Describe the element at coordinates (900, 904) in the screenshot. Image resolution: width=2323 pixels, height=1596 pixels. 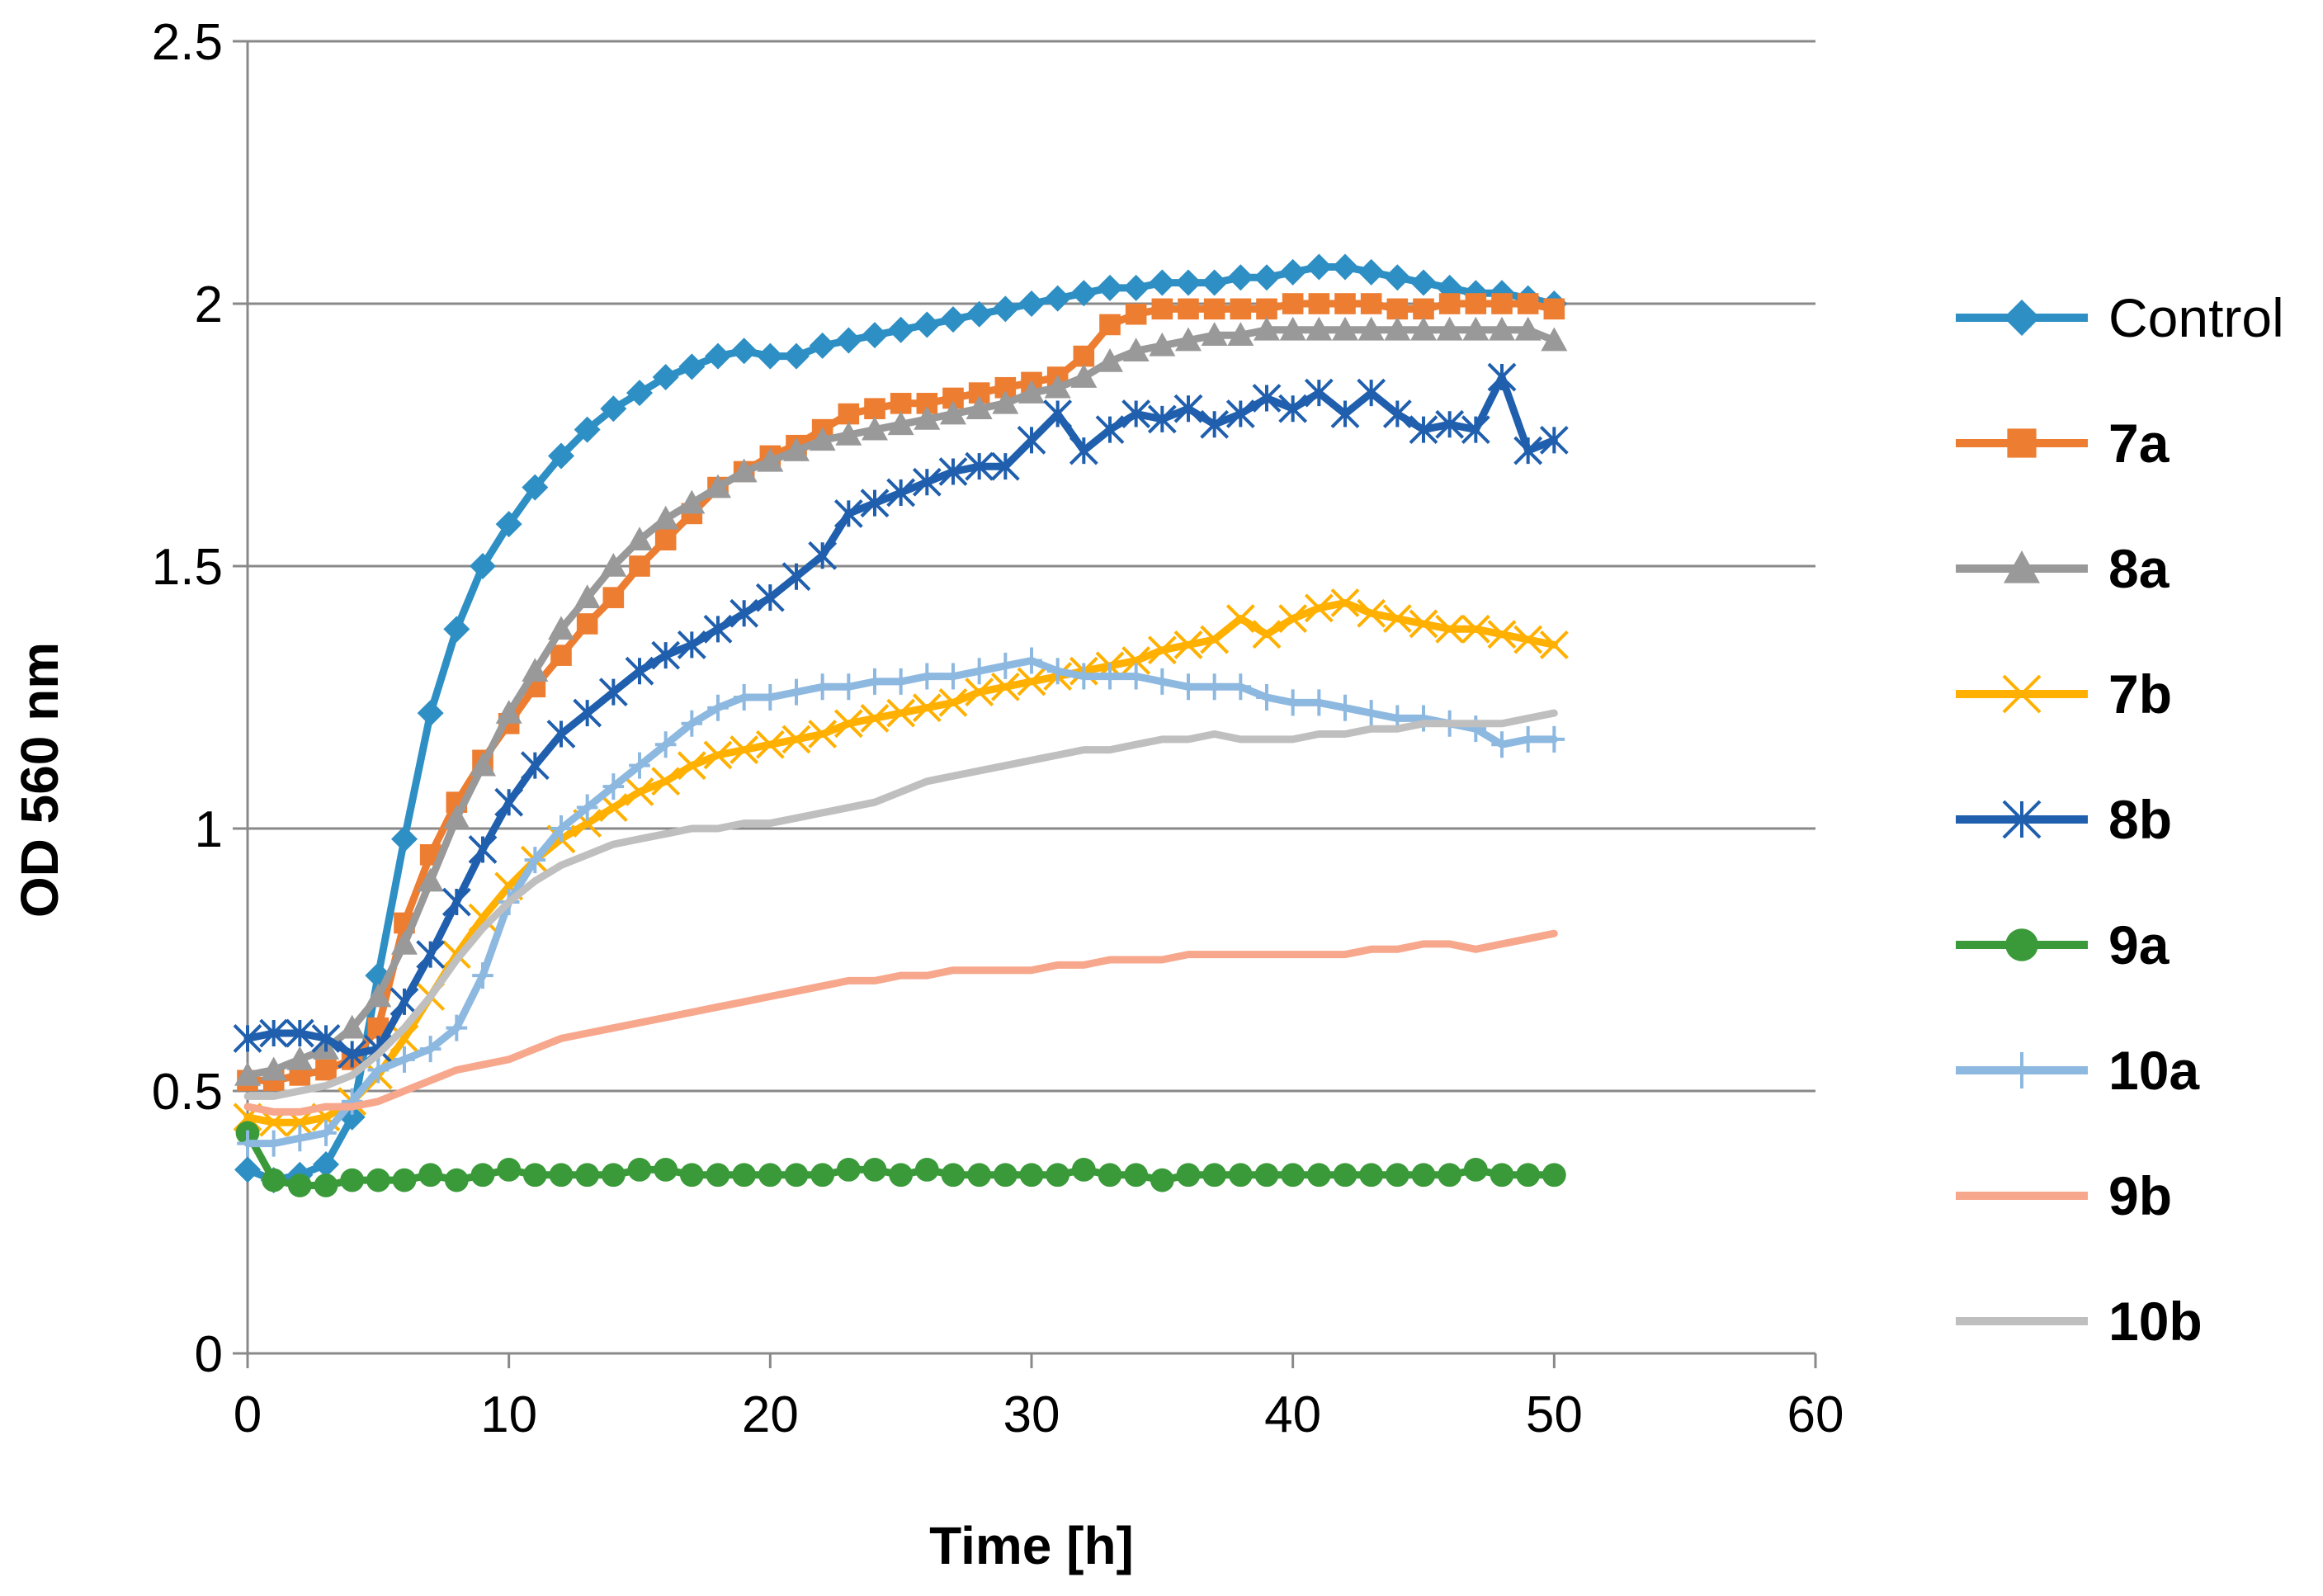
I see `series-10b` at that location.